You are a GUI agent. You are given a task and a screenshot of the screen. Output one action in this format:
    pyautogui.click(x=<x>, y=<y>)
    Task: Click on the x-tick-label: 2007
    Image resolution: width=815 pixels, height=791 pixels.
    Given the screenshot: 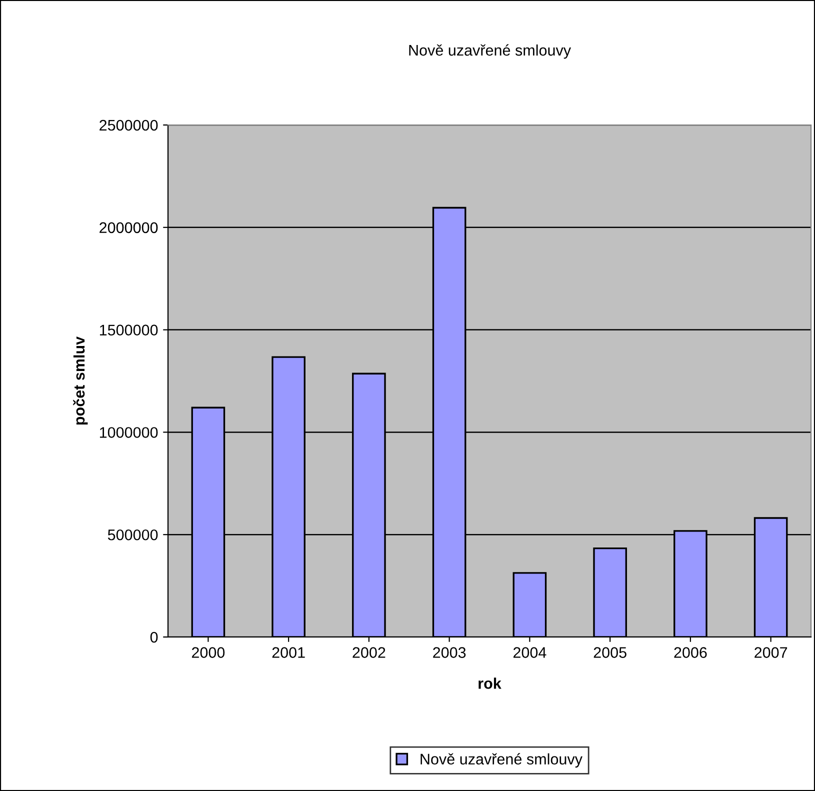 What is the action you would take?
    pyautogui.click(x=771, y=652)
    